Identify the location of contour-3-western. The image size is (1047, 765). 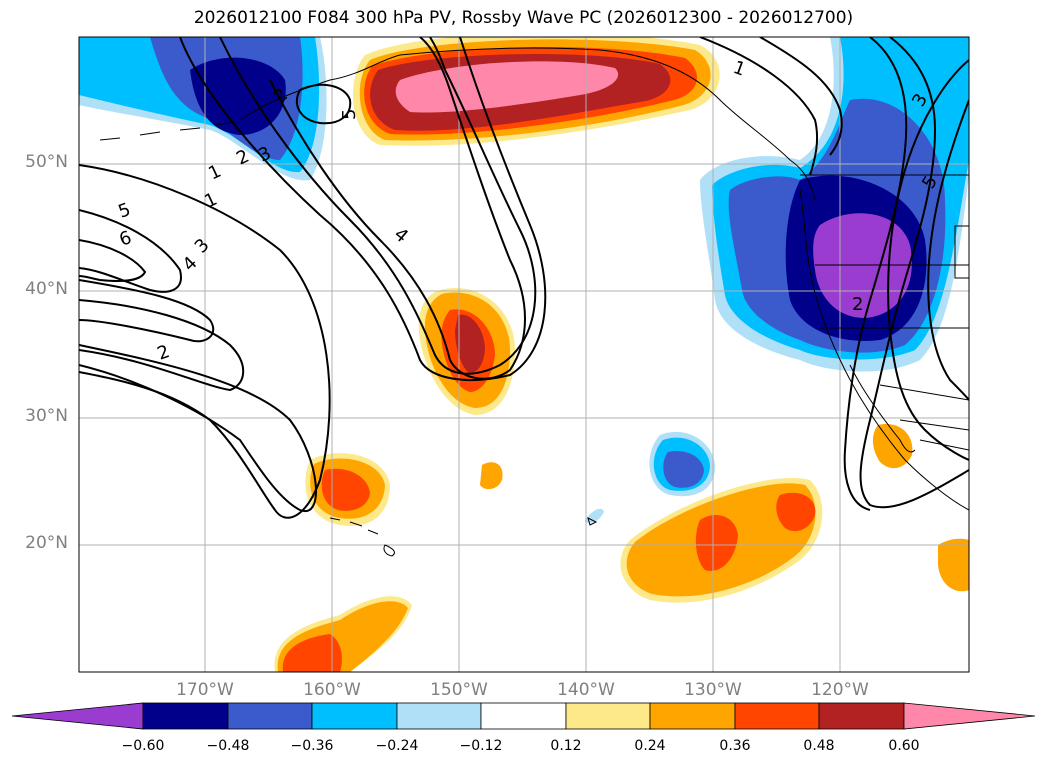
(162, 345).